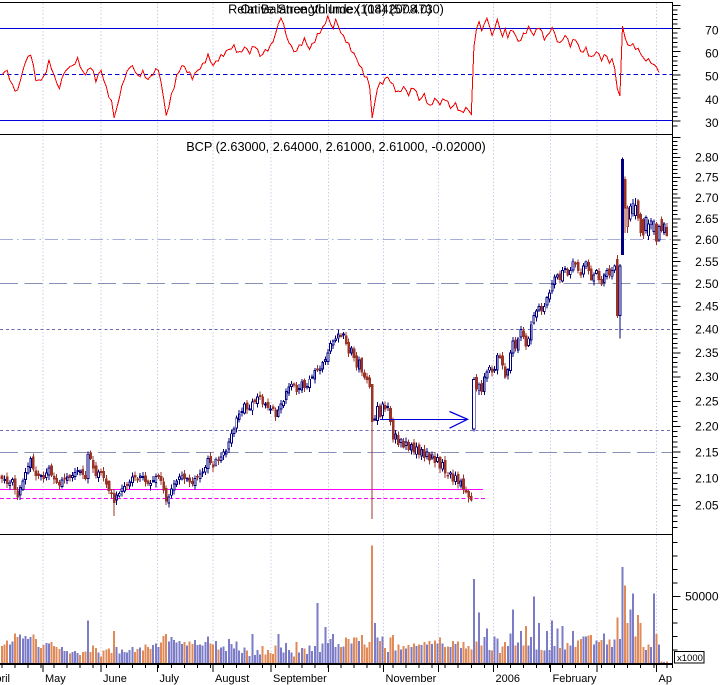  Describe the element at coordinates (707, 198) in the screenshot. I see `svg-text: 2.70` at that location.